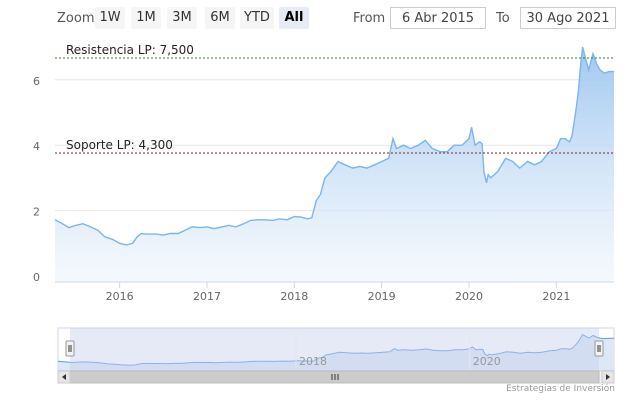 The image size is (635, 402). What do you see at coordinates (64, 377) in the screenshot?
I see `arrow-left-icon` at bounding box center [64, 377].